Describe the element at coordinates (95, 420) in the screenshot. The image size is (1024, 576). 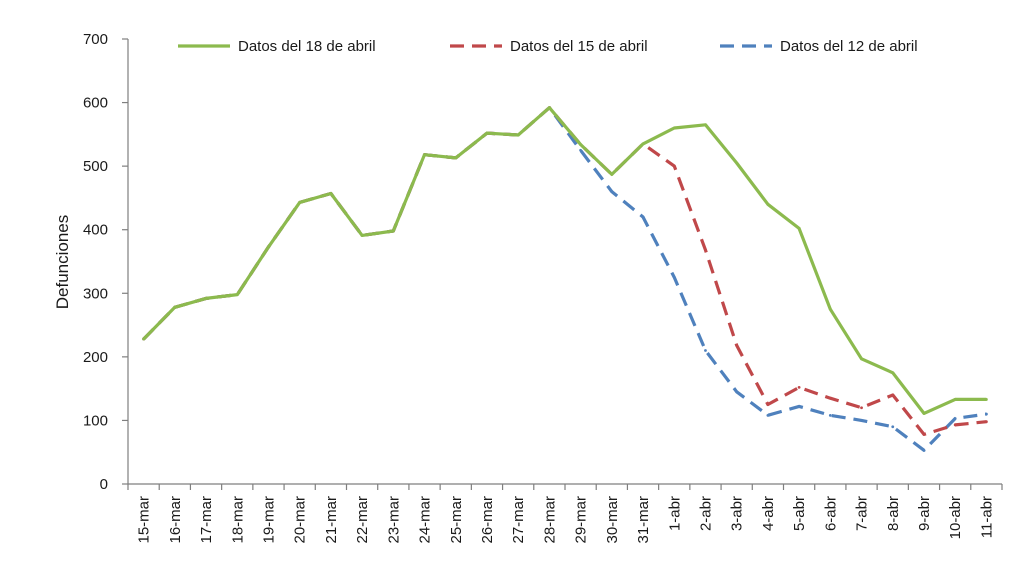
I see `y-tick-label: 100` at that location.